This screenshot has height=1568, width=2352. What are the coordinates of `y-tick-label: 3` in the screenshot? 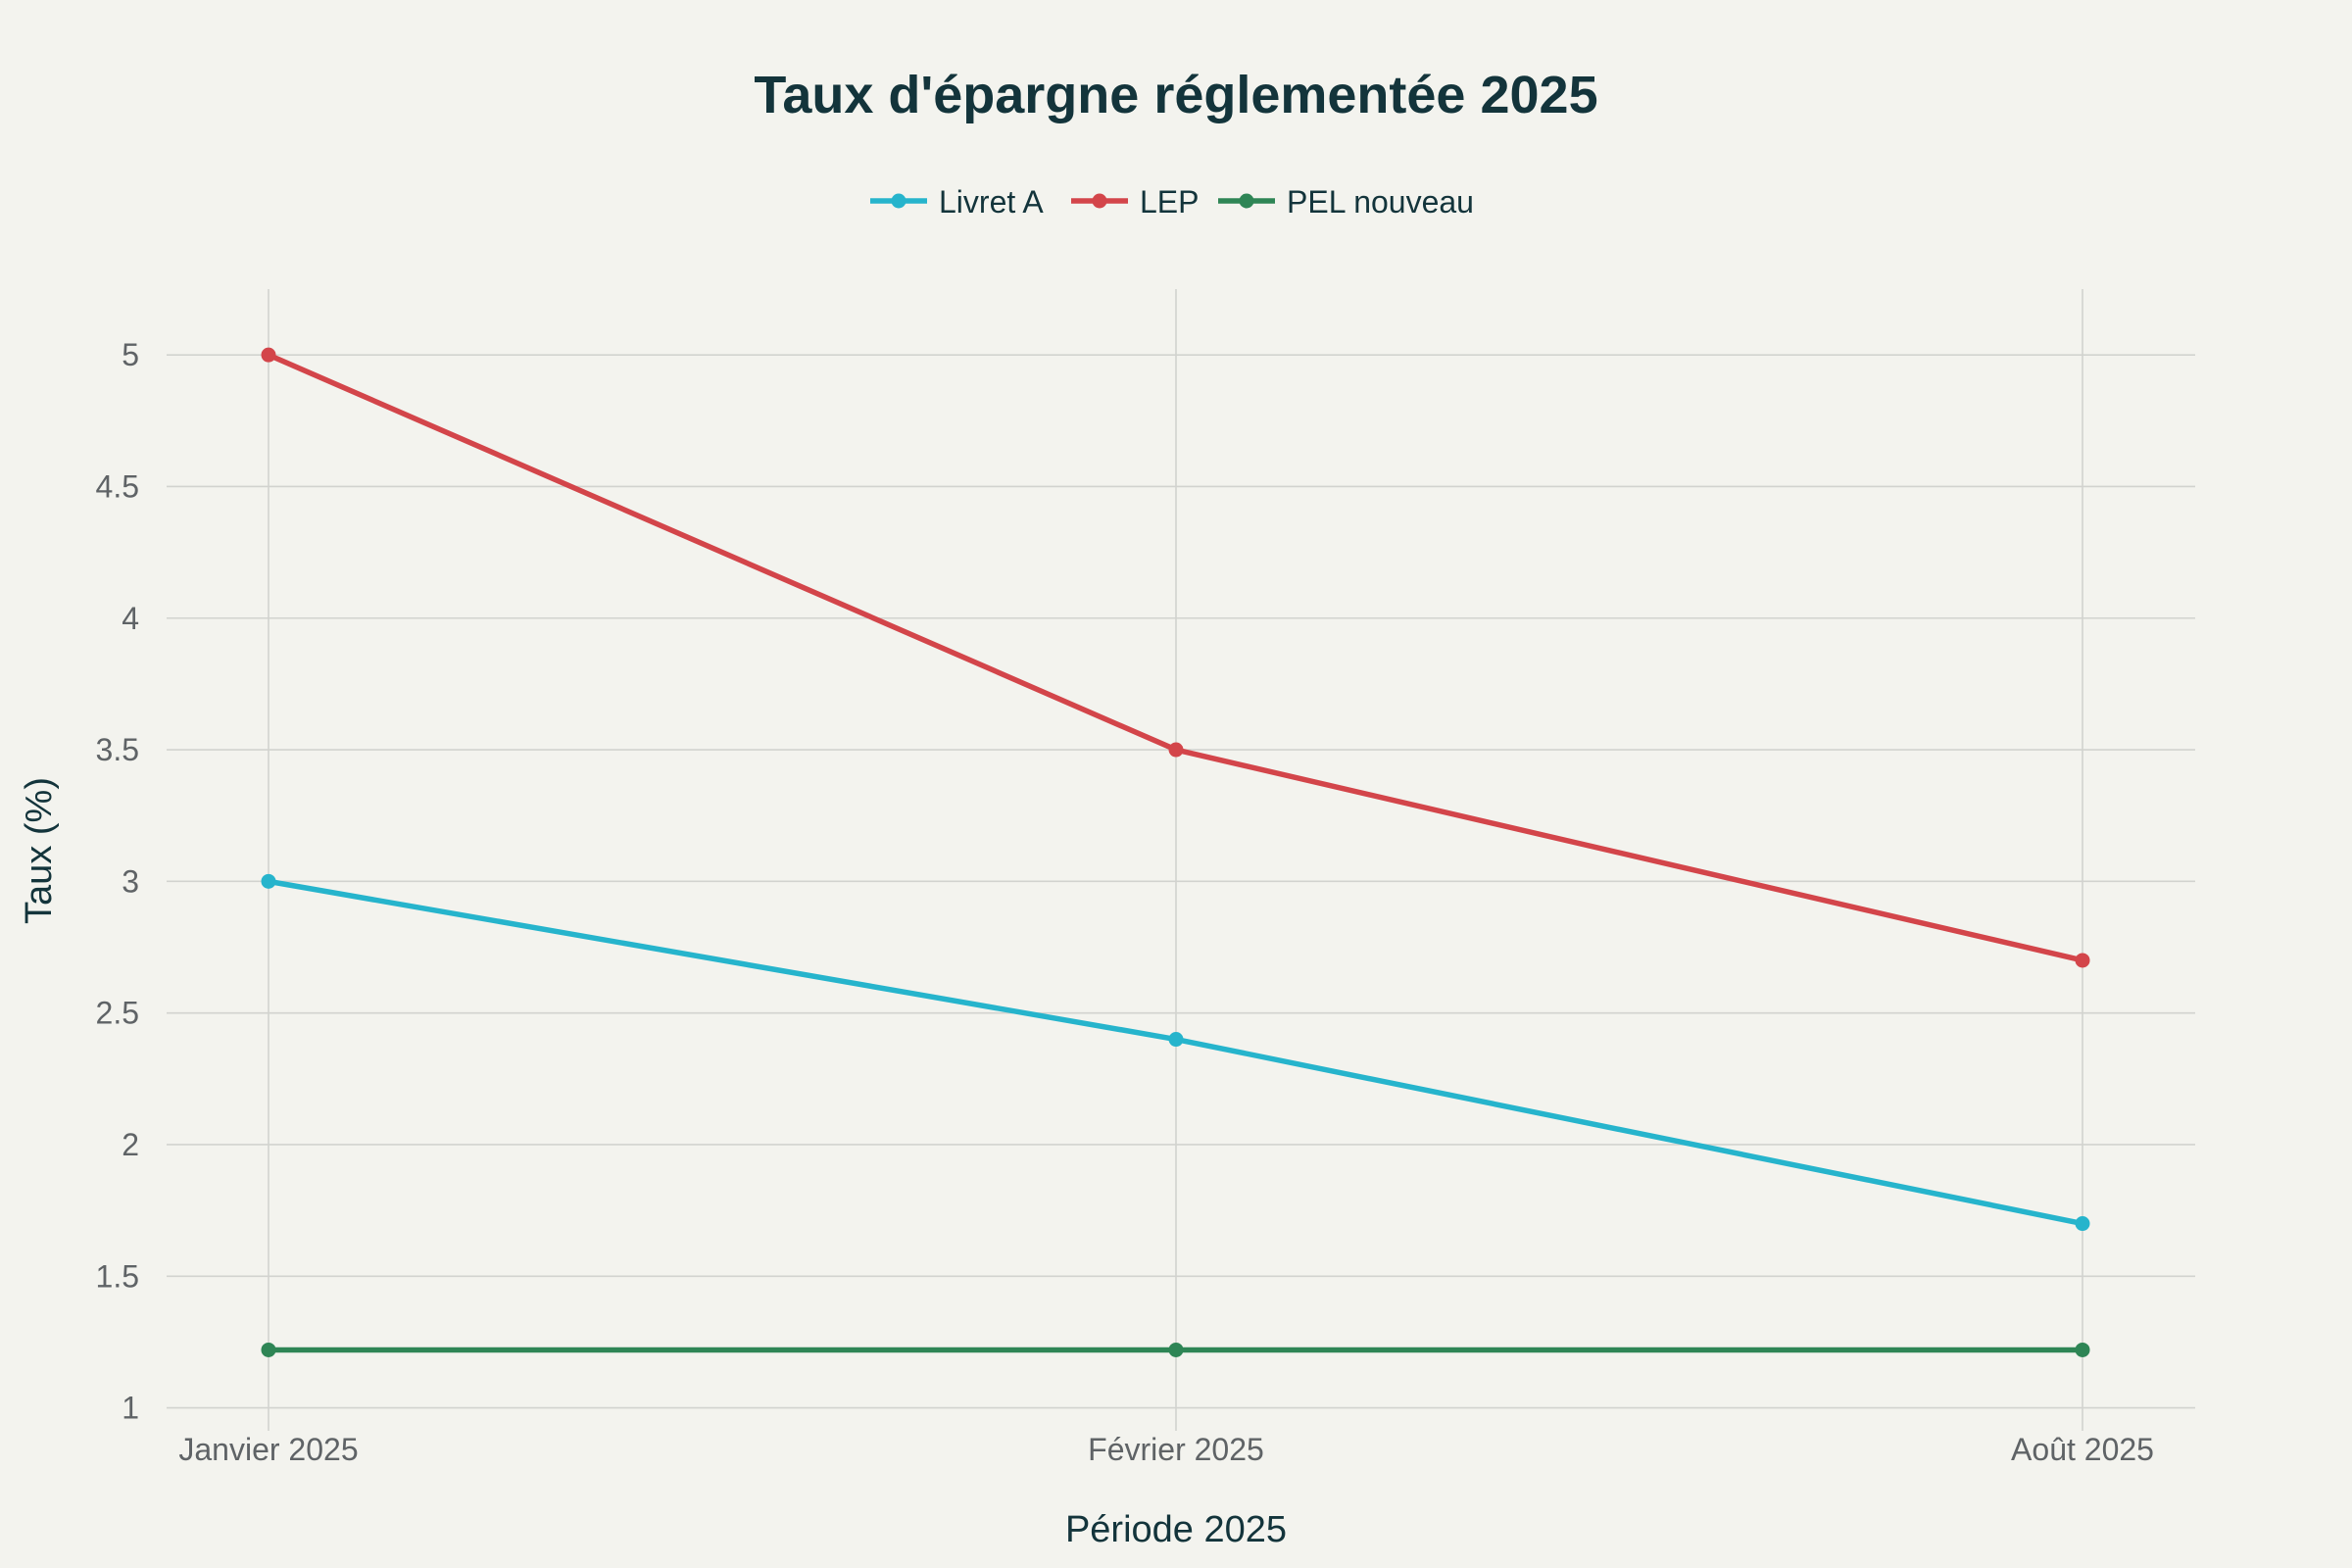 It's located at (130, 881).